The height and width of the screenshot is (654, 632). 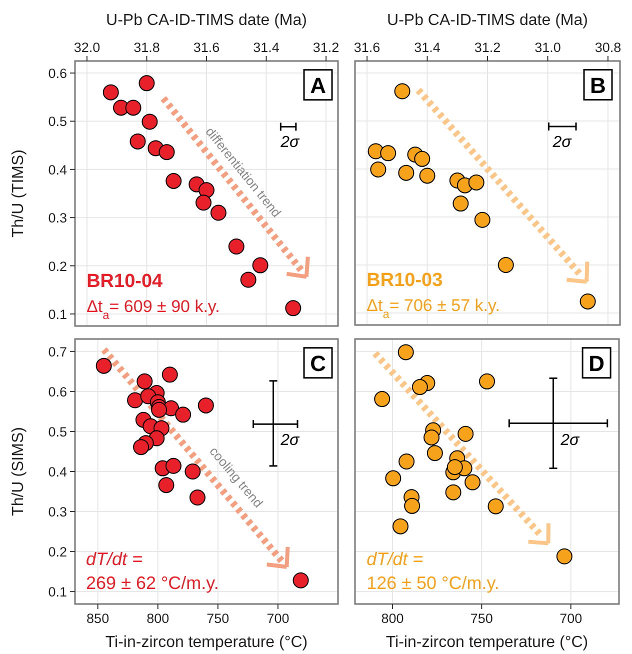 What do you see at coordinates (125, 281) in the screenshot?
I see `annotation: BR10-04` at bounding box center [125, 281].